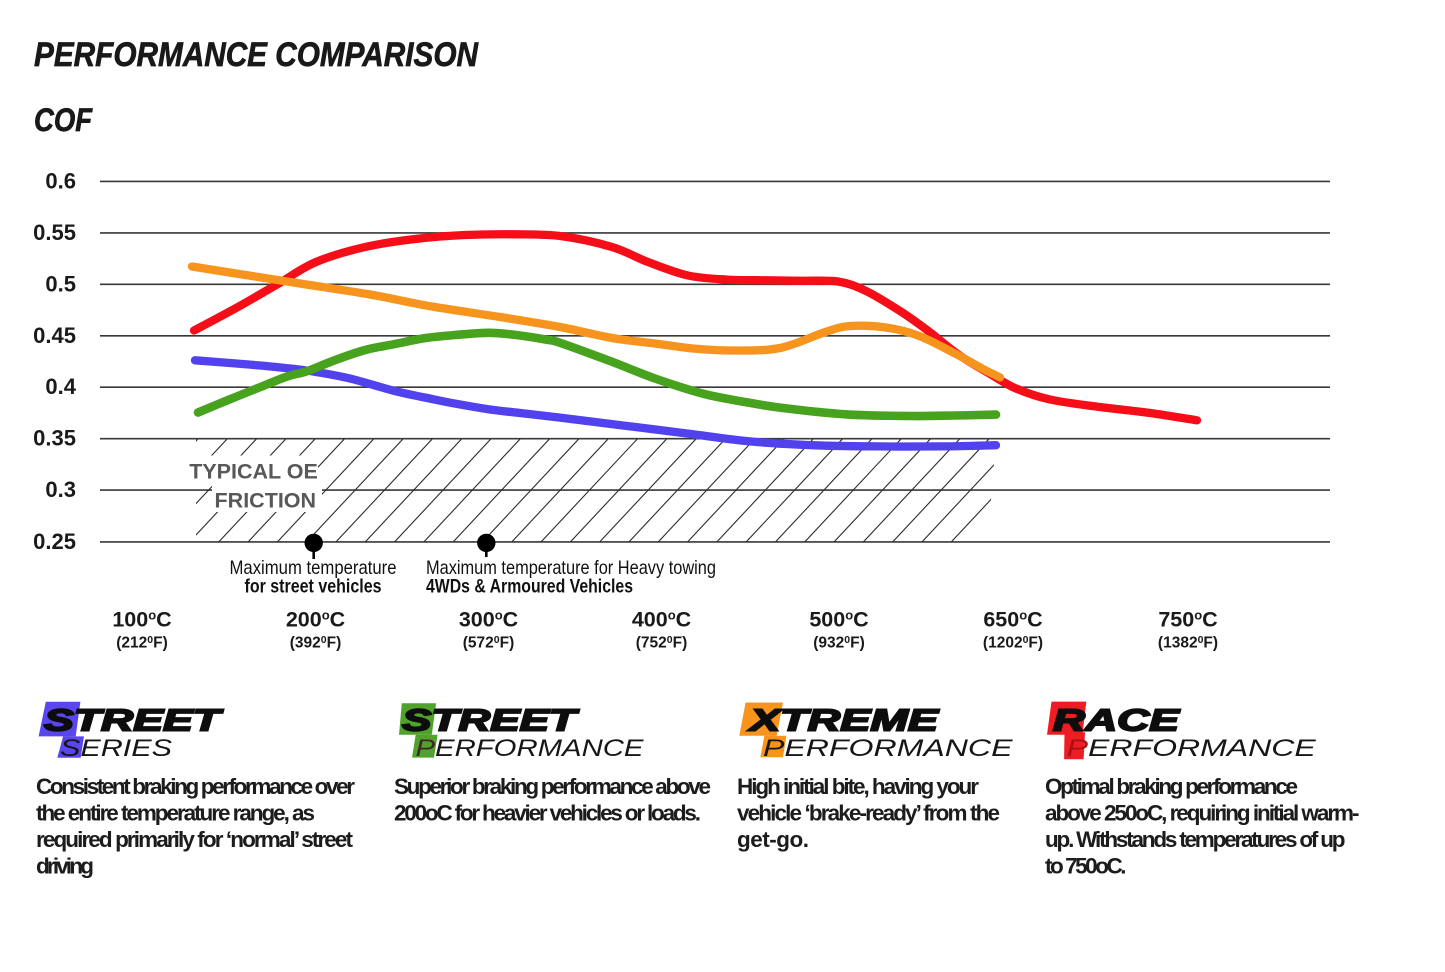 The height and width of the screenshot is (972, 1445). I want to click on svg-text: 0.3, so click(60, 489).